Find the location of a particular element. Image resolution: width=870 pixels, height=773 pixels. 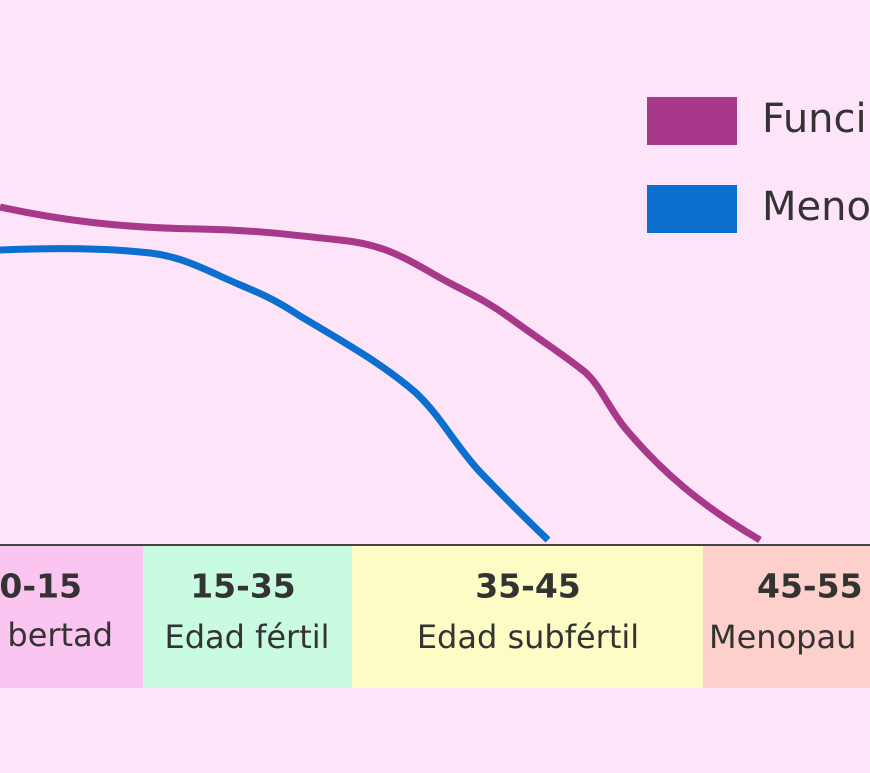

stage-label: bertad is located at coordinates (60, 635).